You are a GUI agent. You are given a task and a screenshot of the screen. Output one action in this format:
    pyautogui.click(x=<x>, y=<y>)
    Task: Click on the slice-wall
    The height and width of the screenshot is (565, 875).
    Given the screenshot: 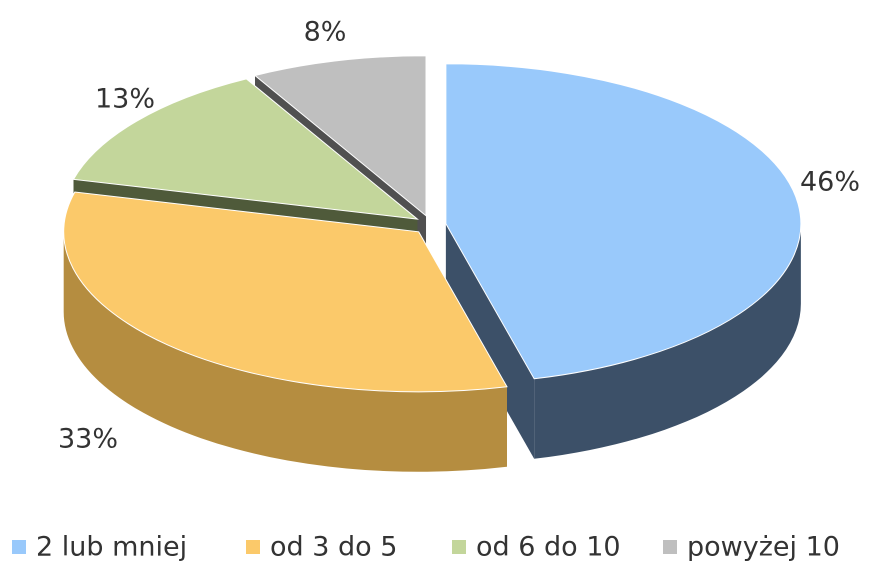 What is the action you would take?
    pyautogui.click(x=490, y=341)
    